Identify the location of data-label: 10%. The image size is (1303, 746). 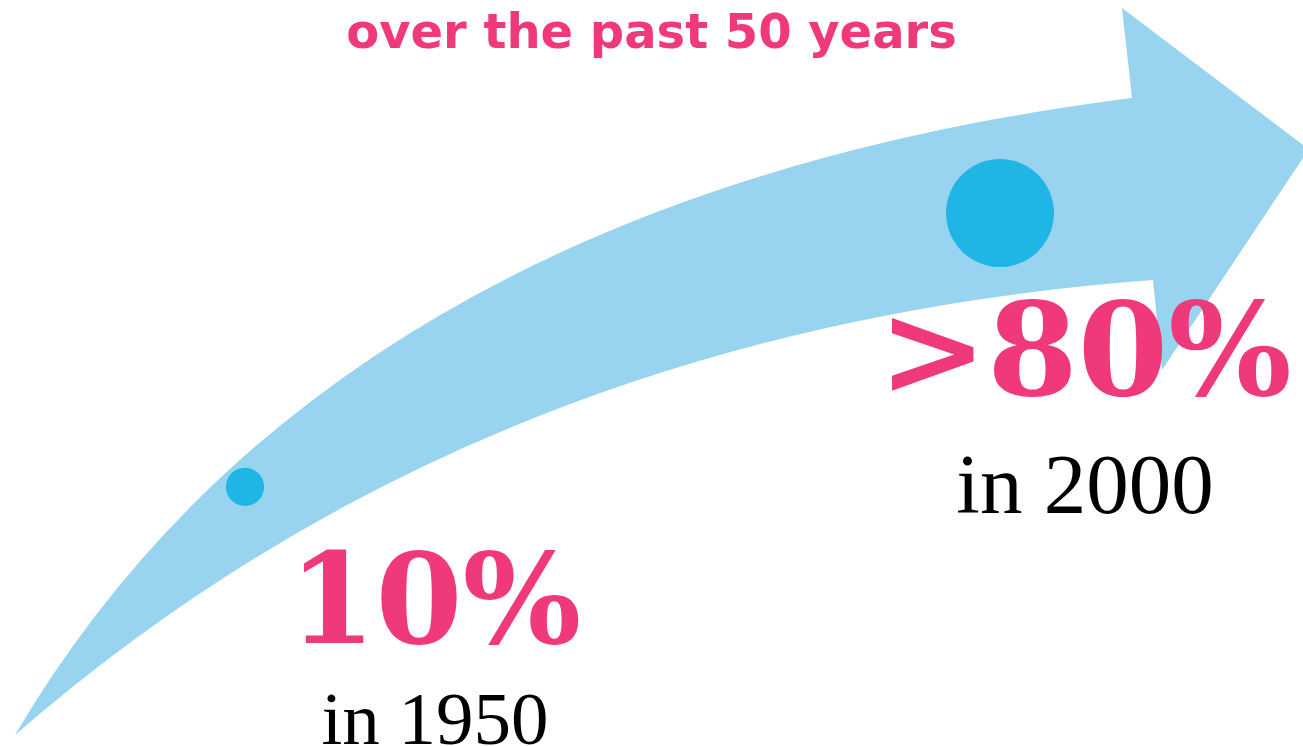
(435, 599).